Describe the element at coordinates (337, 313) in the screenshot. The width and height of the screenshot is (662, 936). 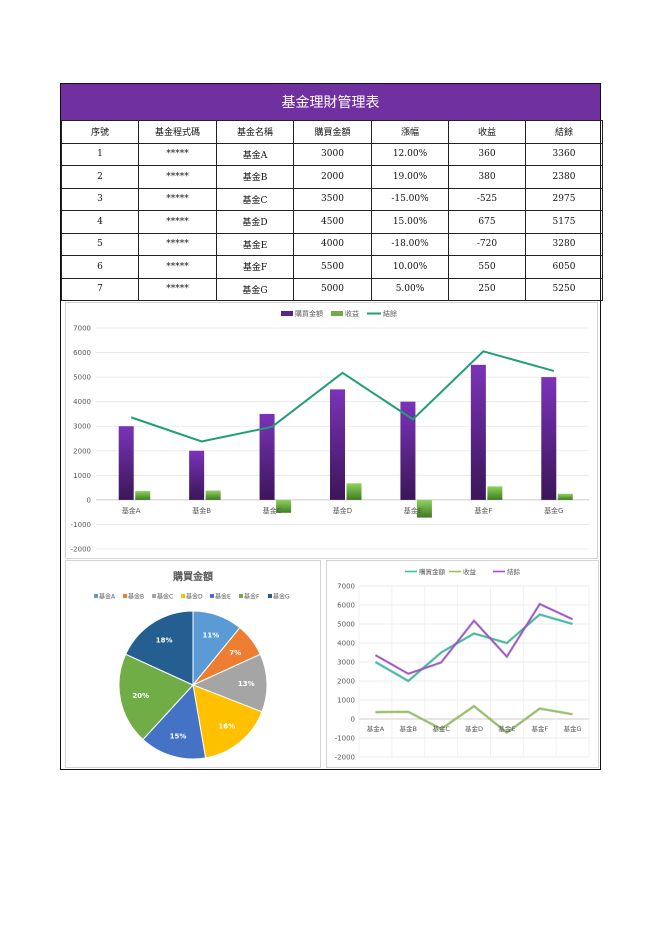
I see `legend-swatch-profit` at that location.